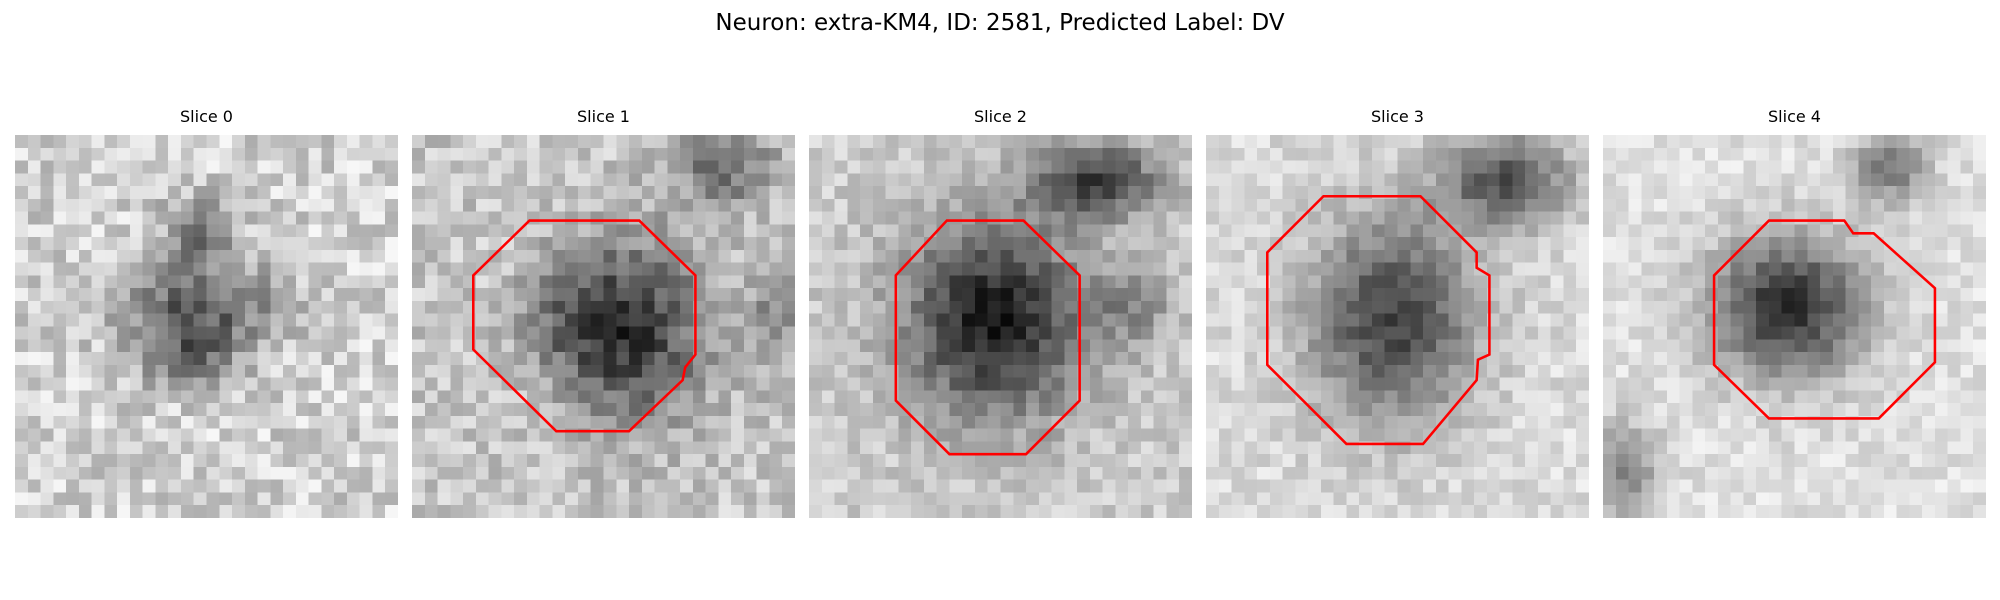  I want to click on slice-panel-3: Slice 3, so click(1397, 312).